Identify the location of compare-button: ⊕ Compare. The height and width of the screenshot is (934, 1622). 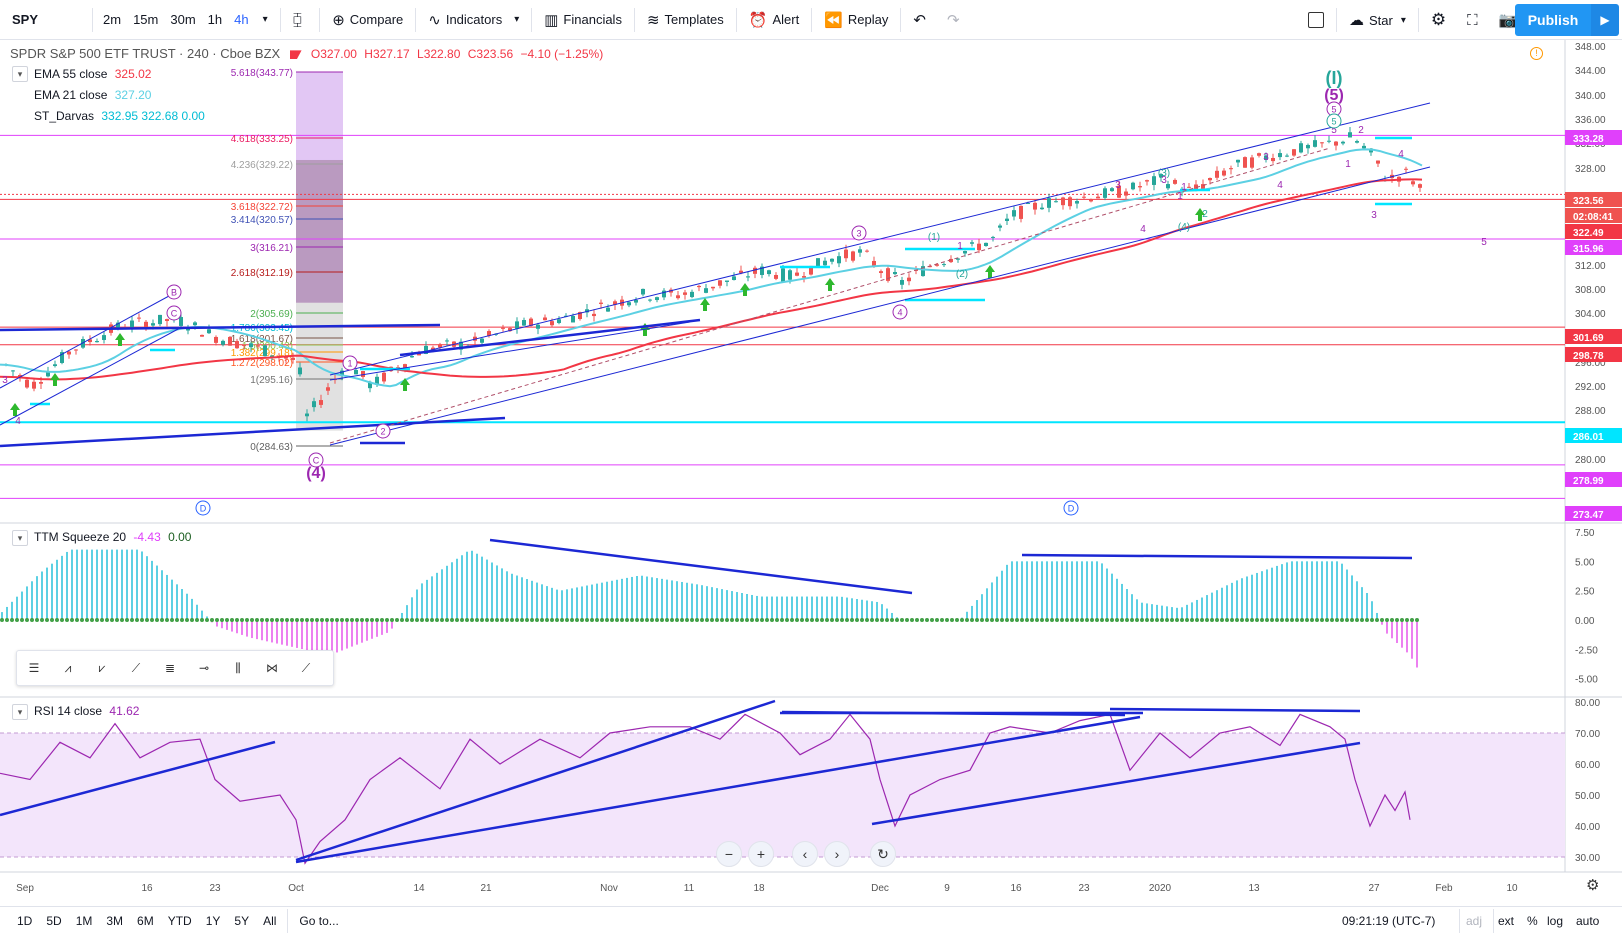
(367, 20).